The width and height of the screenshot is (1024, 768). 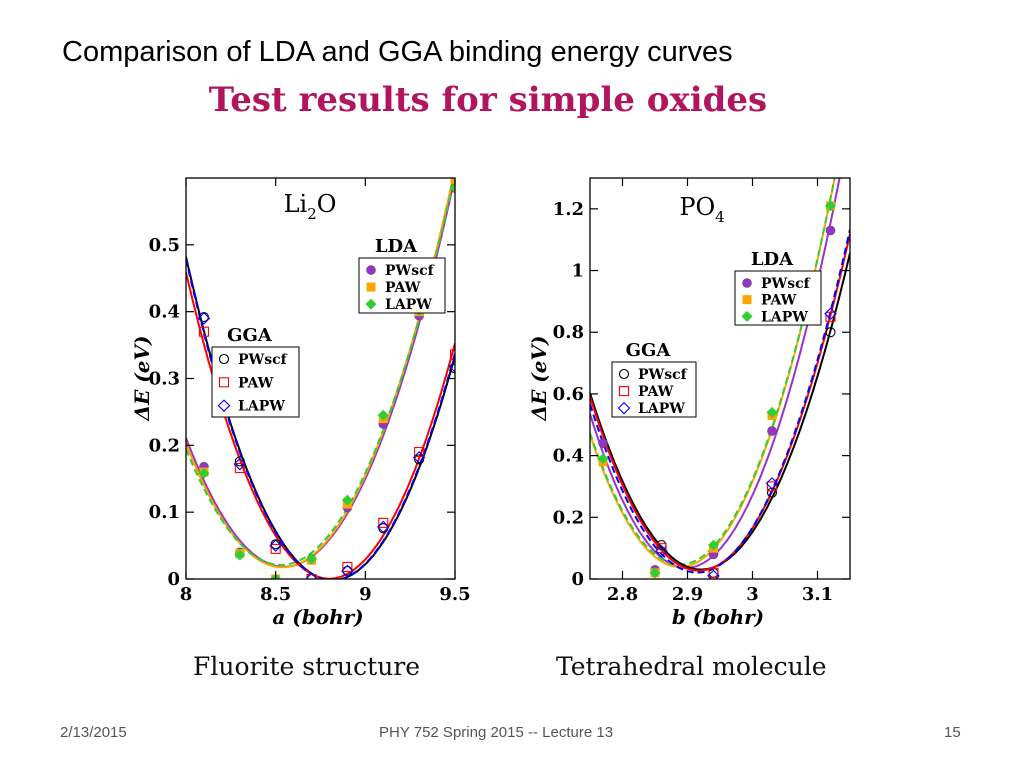 What do you see at coordinates (255, 371) in the screenshot?
I see `legend-gga: GGA PWscf PAW LAPW` at bounding box center [255, 371].